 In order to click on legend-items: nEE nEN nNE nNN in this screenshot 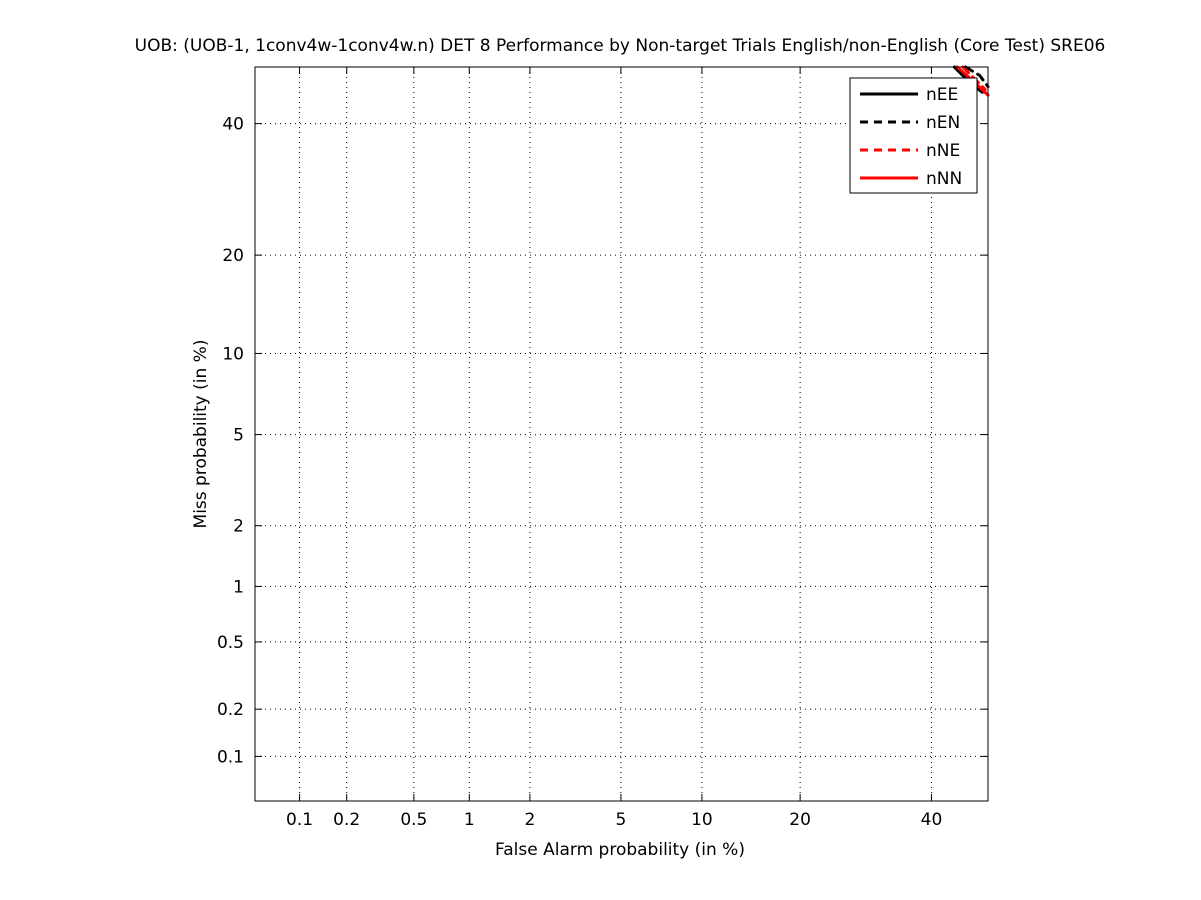, I will do `click(911, 137)`.